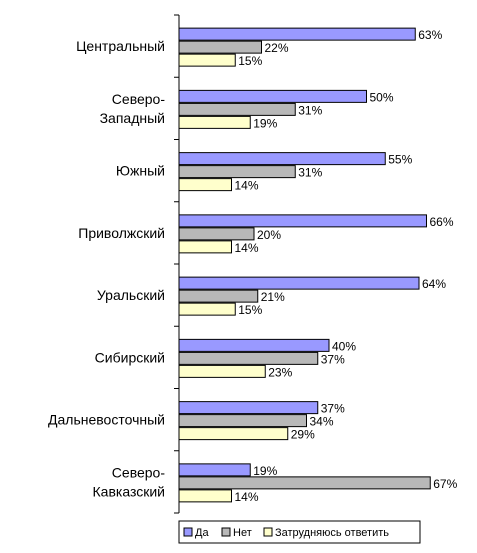 The width and height of the screenshot is (477, 553). I want to click on data-label: 63%, so click(430, 35).